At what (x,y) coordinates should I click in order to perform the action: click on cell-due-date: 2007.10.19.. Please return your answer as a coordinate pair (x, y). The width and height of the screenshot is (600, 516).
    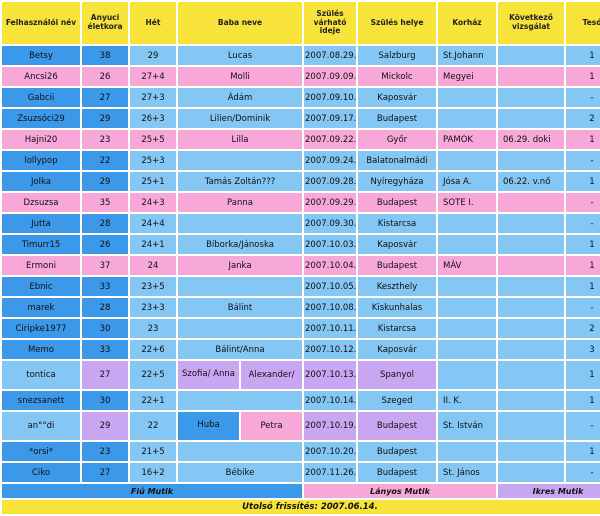
    Looking at the image, I should click on (330, 426).